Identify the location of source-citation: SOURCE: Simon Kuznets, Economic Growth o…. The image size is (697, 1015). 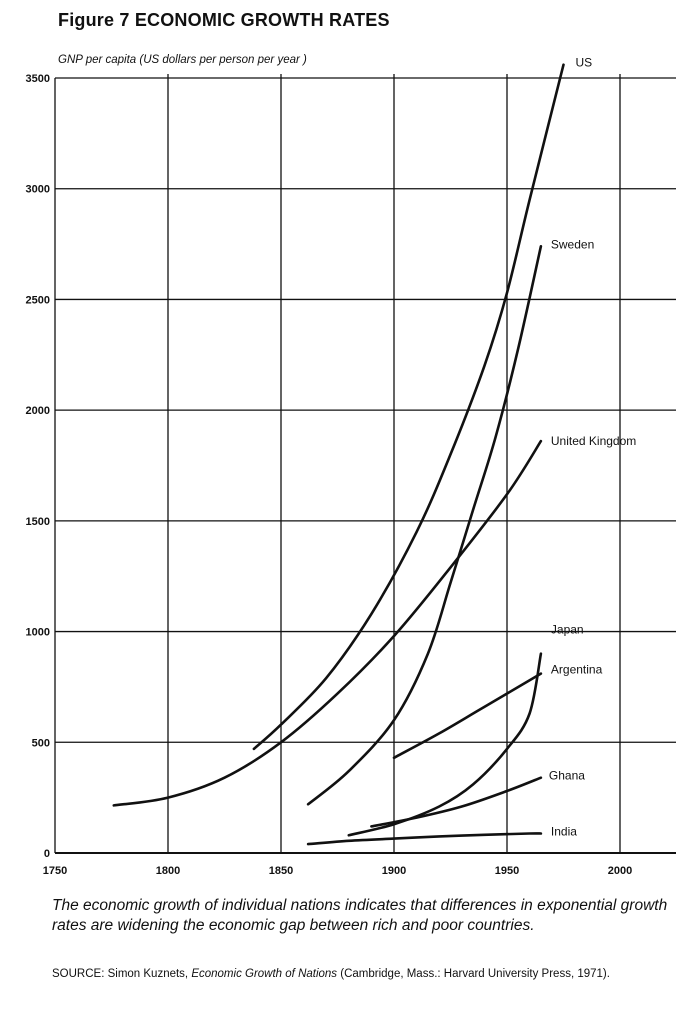
(364, 974).